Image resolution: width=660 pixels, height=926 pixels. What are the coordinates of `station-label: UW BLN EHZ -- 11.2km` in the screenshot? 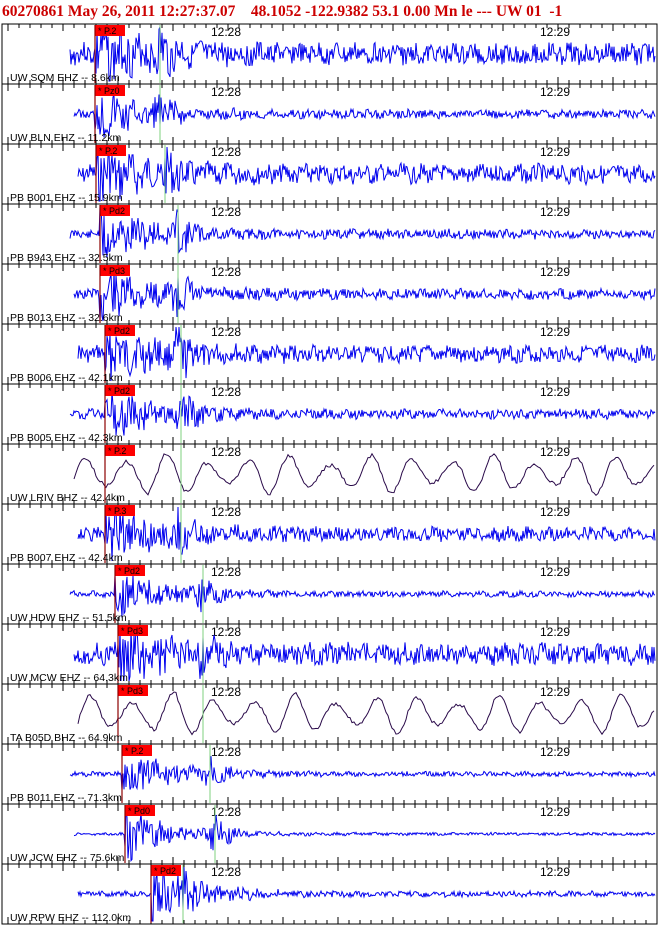 It's located at (65, 138).